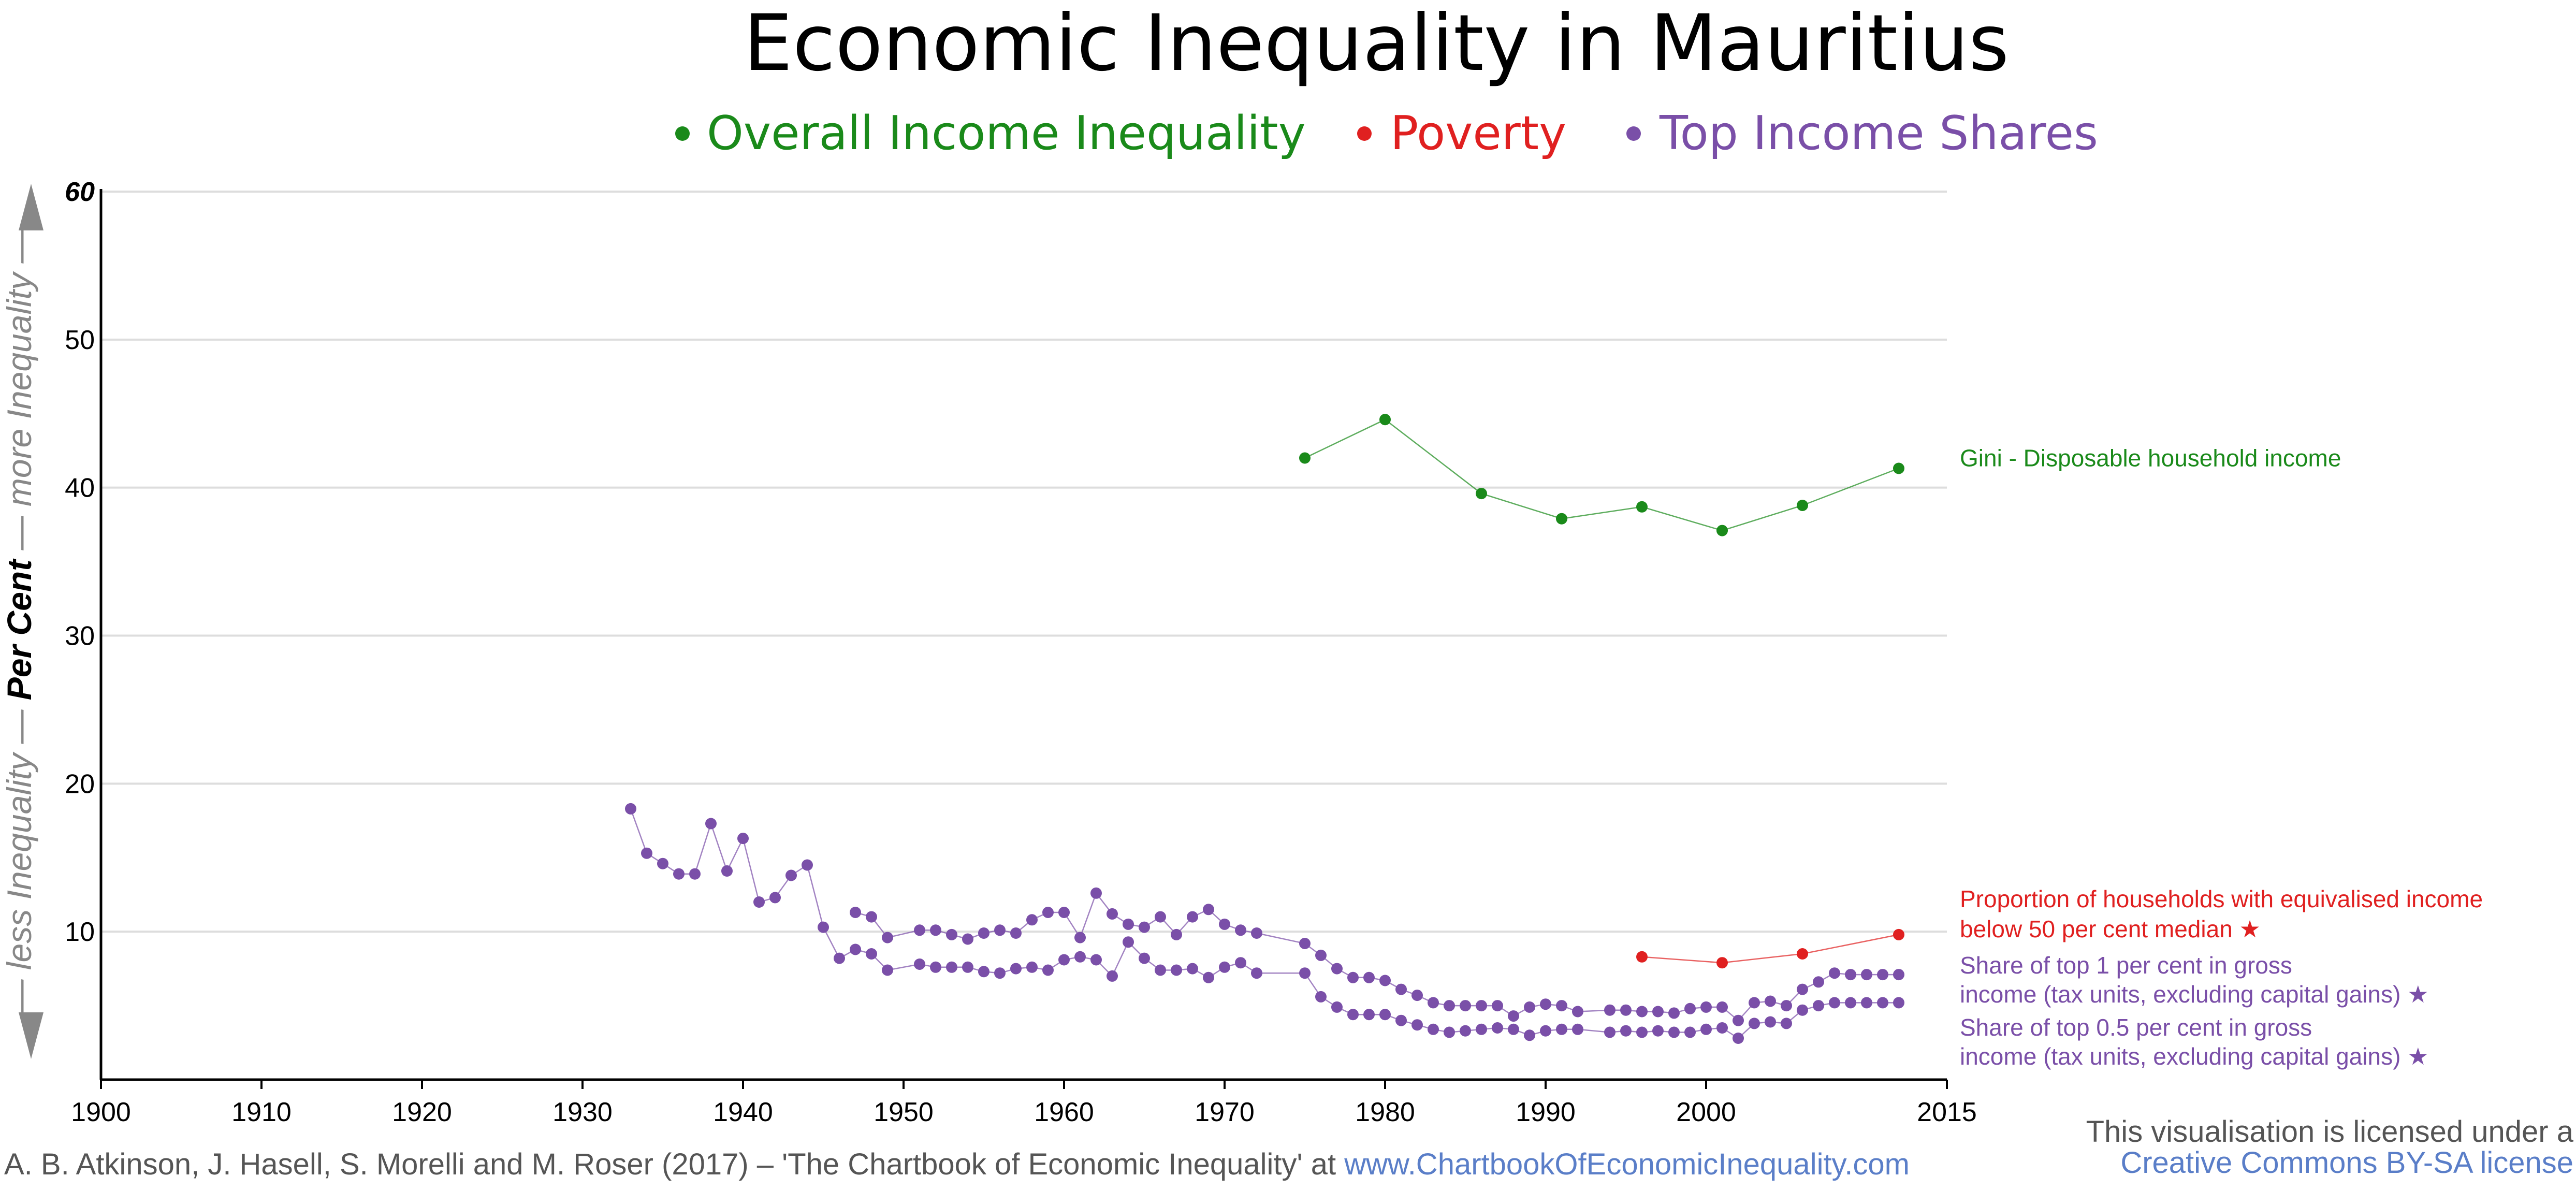 This screenshot has height=1191, width=2576. I want to click on series-label: Share of top 0.5 per cent in gross, so click(2136, 1027).